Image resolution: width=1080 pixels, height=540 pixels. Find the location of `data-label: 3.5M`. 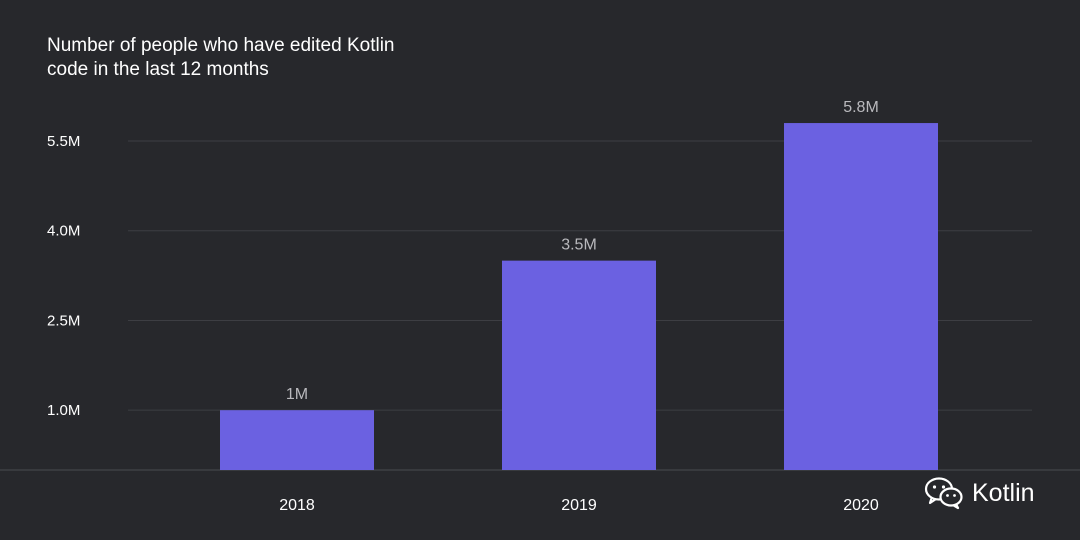

data-label: 3.5M is located at coordinates (579, 245).